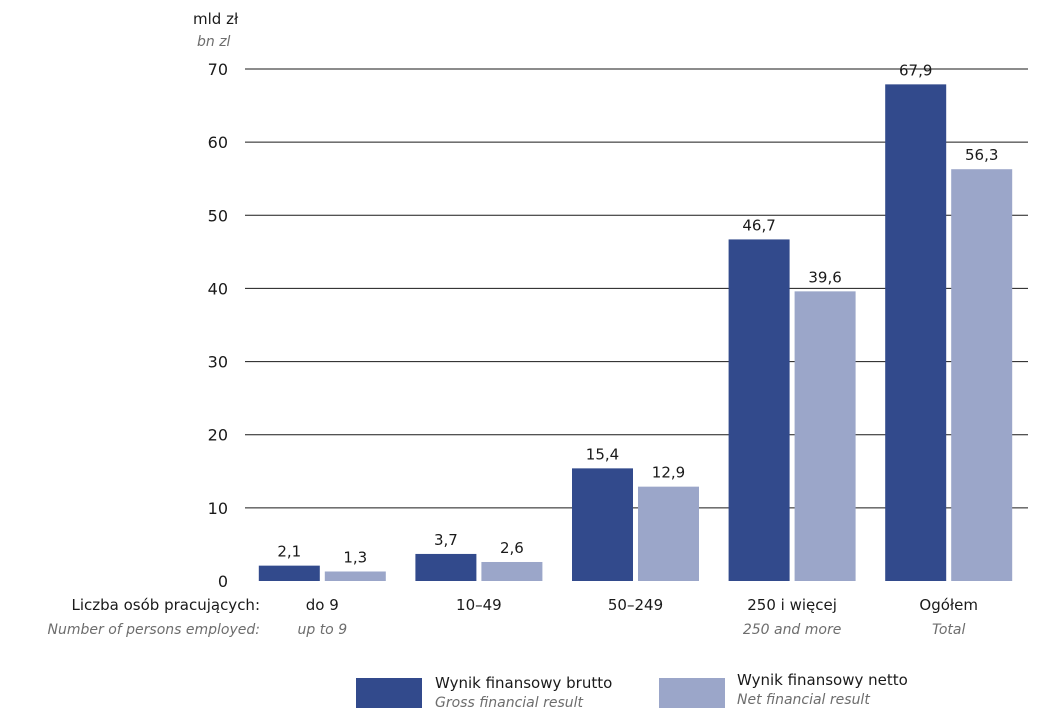 The image size is (1038, 713). What do you see at coordinates (218, 142) in the screenshot?
I see `y-tick-label: 60` at bounding box center [218, 142].